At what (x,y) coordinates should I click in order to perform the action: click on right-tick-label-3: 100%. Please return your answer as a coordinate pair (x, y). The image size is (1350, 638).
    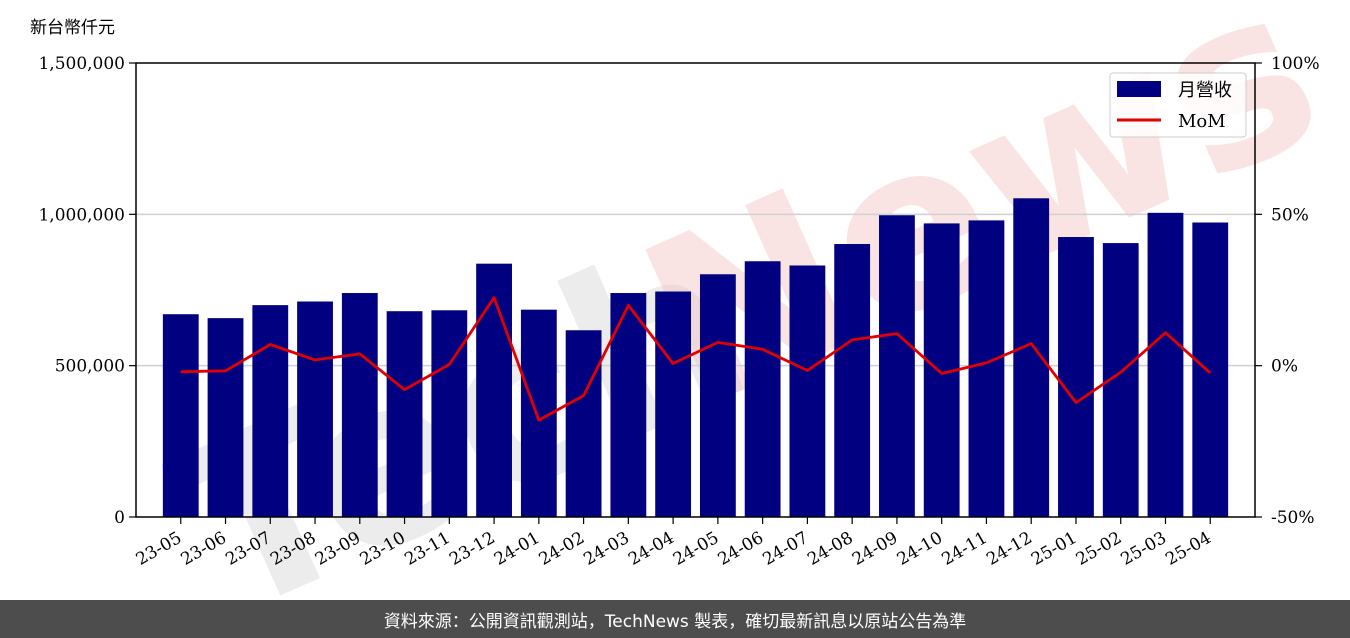
    Looking at the image, I should click on (1295, 64).